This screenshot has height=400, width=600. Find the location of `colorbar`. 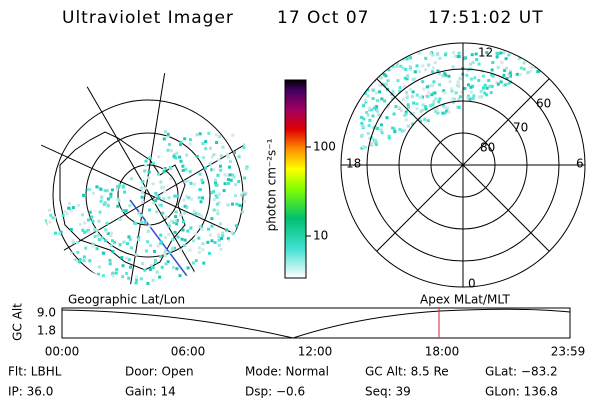

colorbar is located at coordinates (295, 179).